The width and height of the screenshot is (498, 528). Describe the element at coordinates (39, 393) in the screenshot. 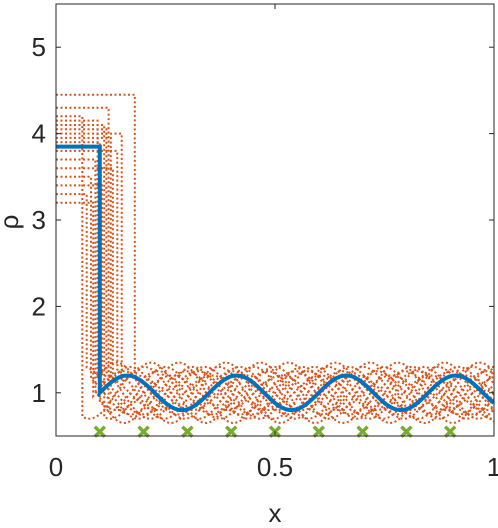

I see `y-tick-label-1: 1` at that location.